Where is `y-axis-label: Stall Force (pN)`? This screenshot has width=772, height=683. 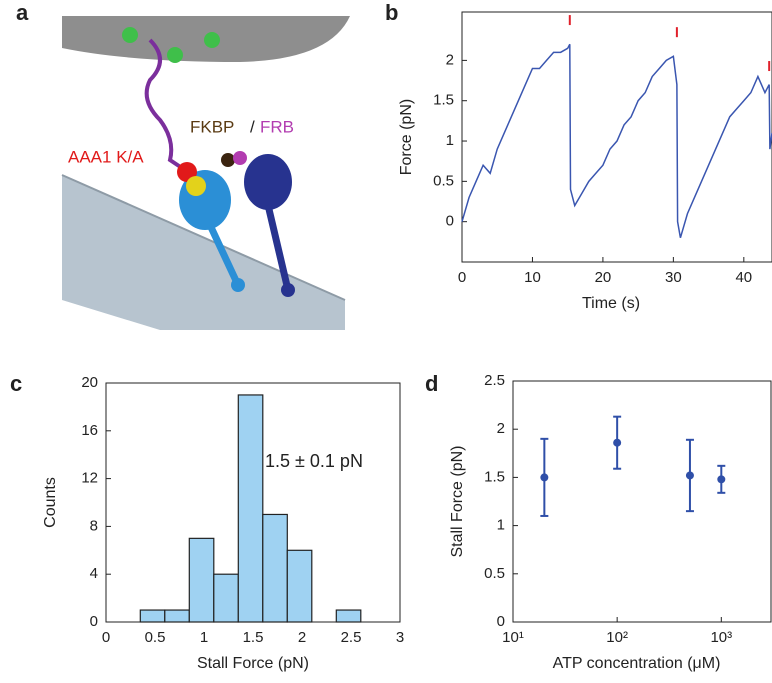
y-axis-label: Stall Force (pN) is located at coordinates (457, 501).